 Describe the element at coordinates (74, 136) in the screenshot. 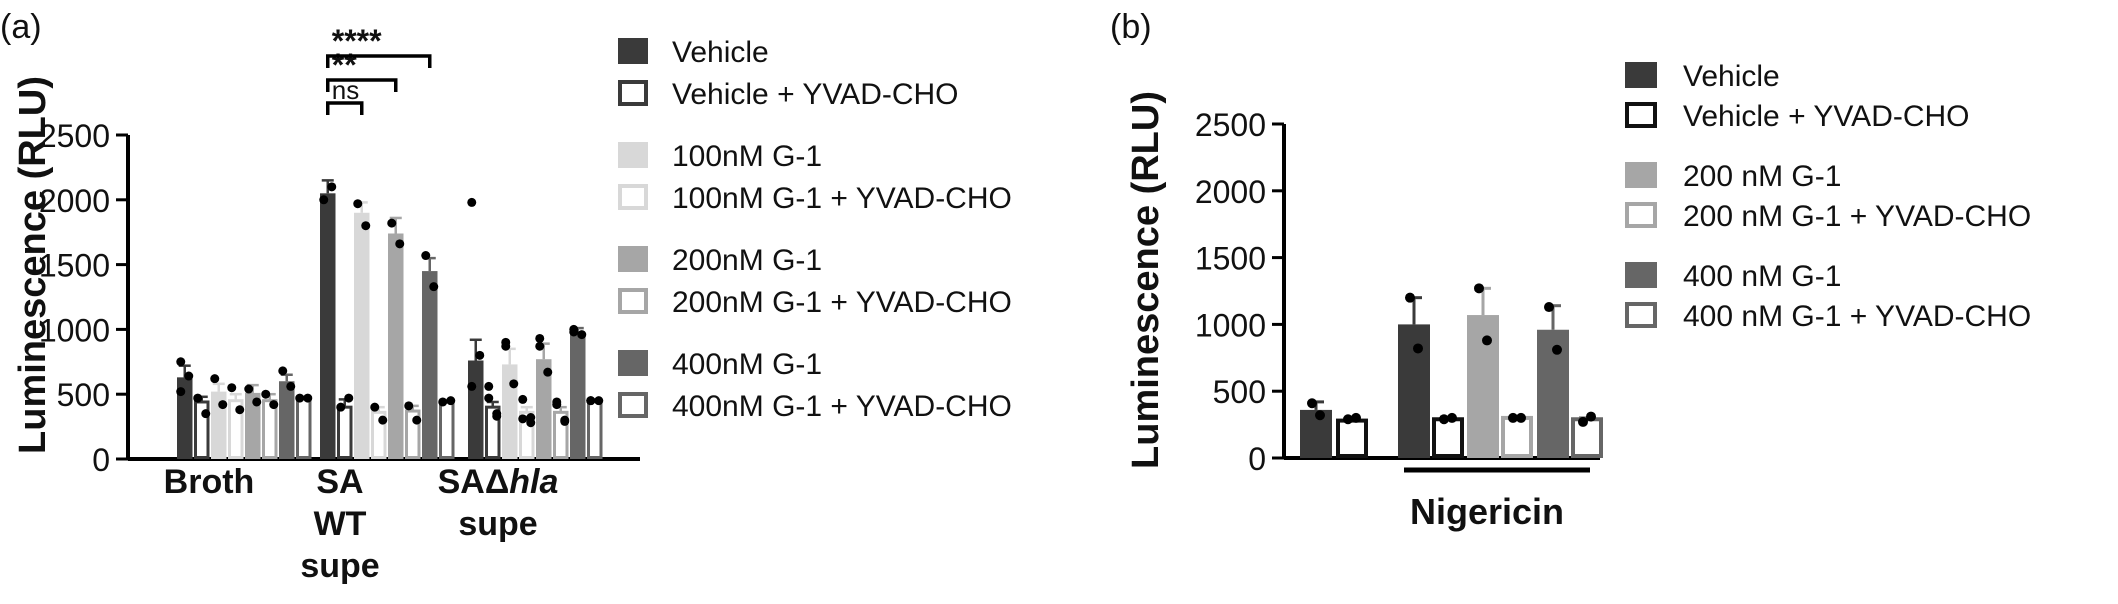

I see `y-tick-label: 2500` at that location.